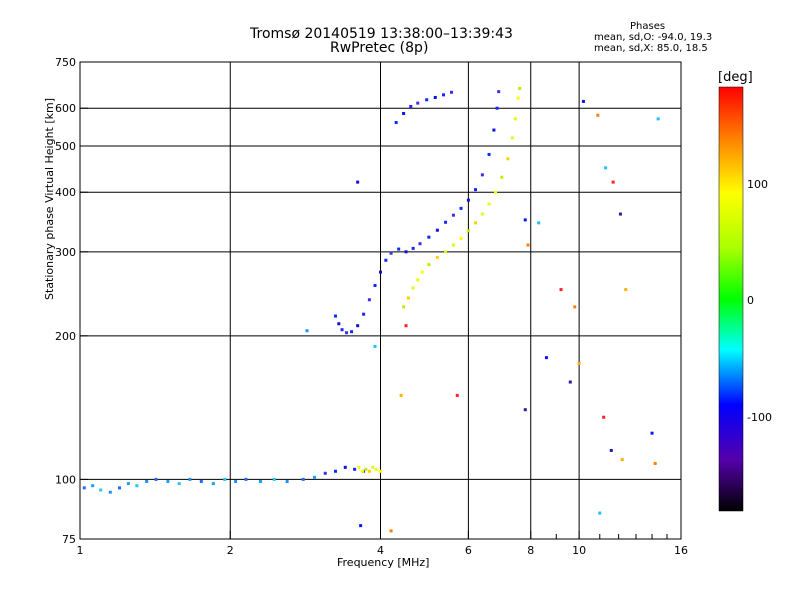  Describe the element at coordinates (750, 300) in the screenshot. I see `colorbar-tick-0: 0` at that location.